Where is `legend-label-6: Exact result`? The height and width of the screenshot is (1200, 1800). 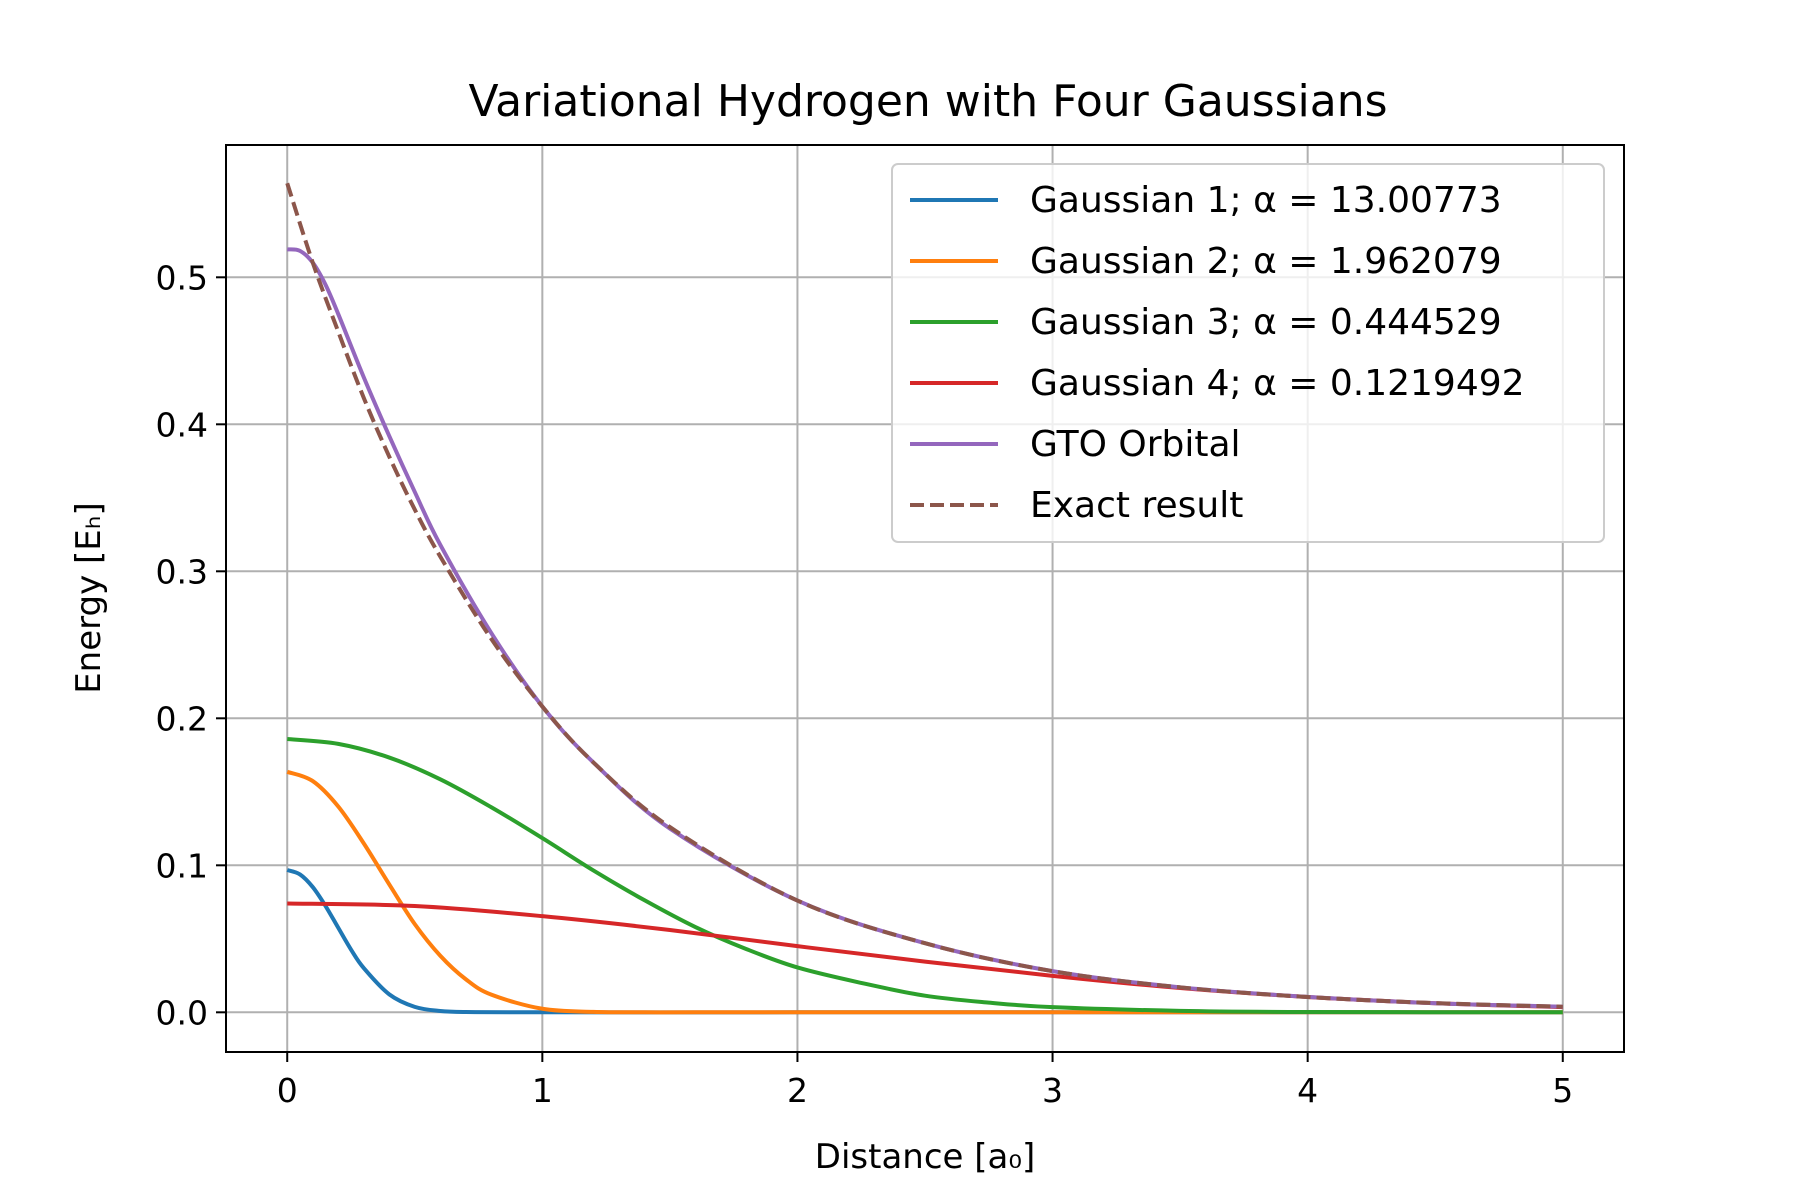 legend-label-6: Exact result is located at coordinates (1136, 505).